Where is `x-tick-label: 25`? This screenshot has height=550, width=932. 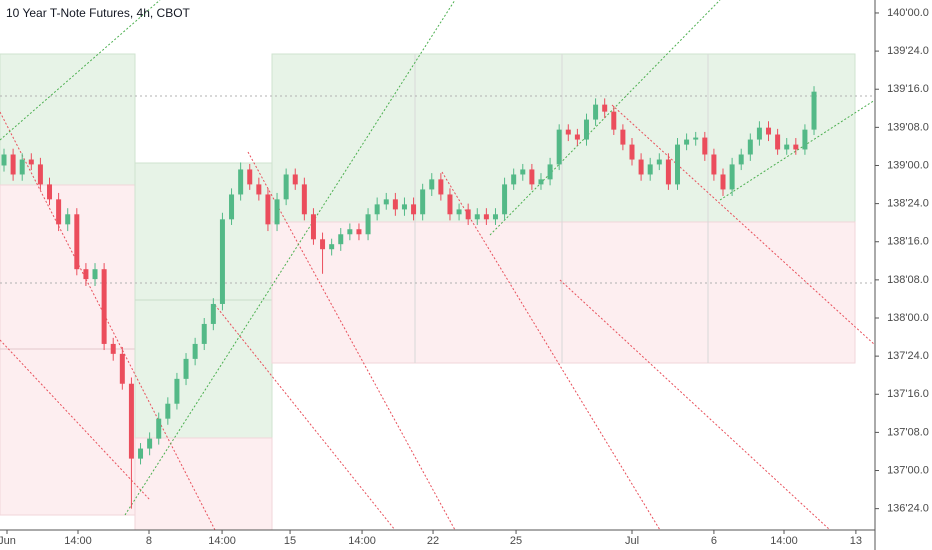
x-tick-label: 25 is located at coordinates (516, 541).